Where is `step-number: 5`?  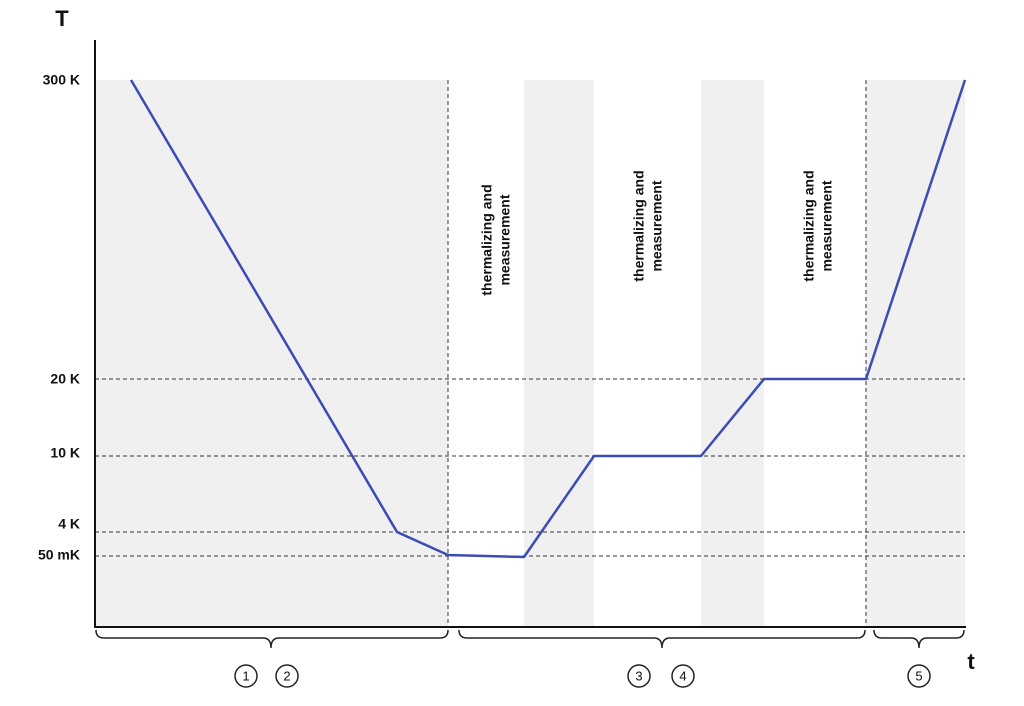
step-number: 5 is located at coordinates (918, 675).